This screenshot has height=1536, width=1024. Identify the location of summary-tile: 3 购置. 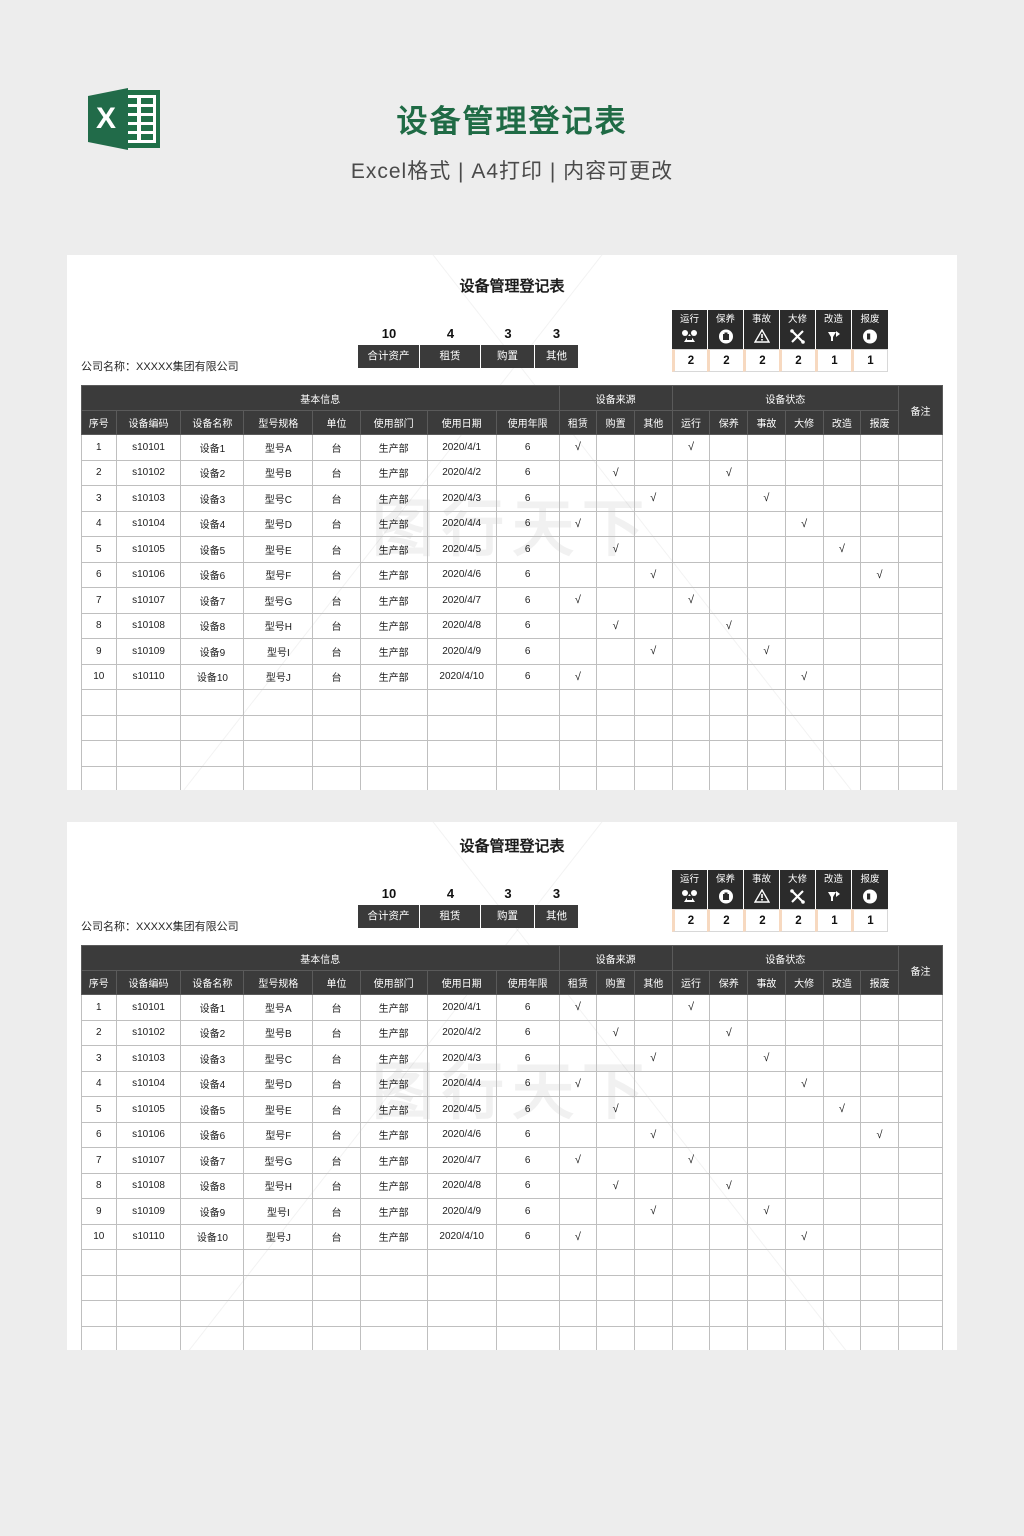
(508, 345).